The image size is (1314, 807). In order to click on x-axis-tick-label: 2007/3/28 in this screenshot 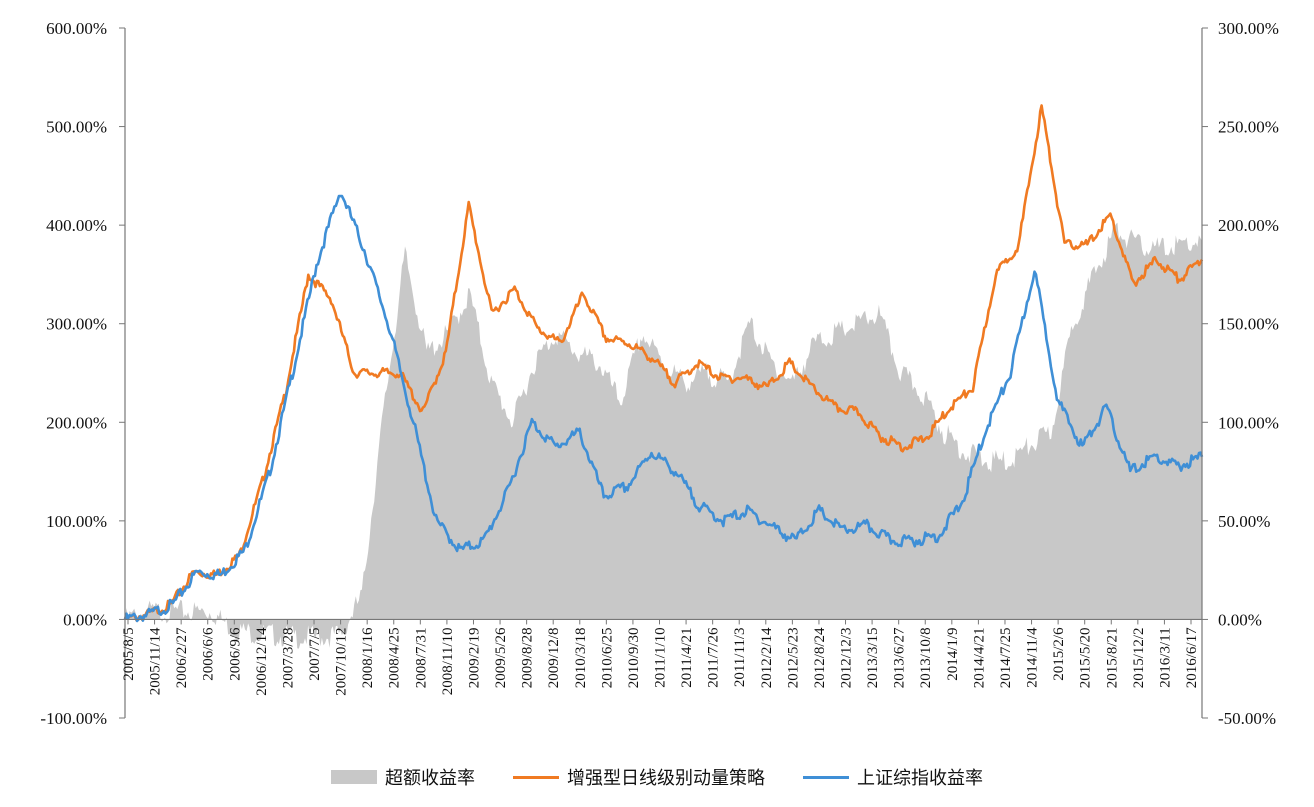, I will do `click(288, 657)`.